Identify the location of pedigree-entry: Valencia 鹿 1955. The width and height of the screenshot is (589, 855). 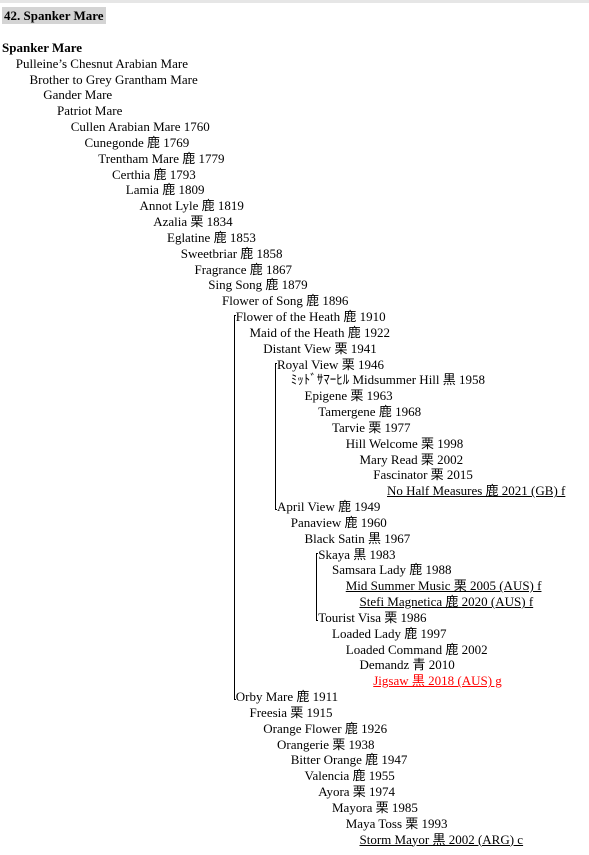
(349, 776).